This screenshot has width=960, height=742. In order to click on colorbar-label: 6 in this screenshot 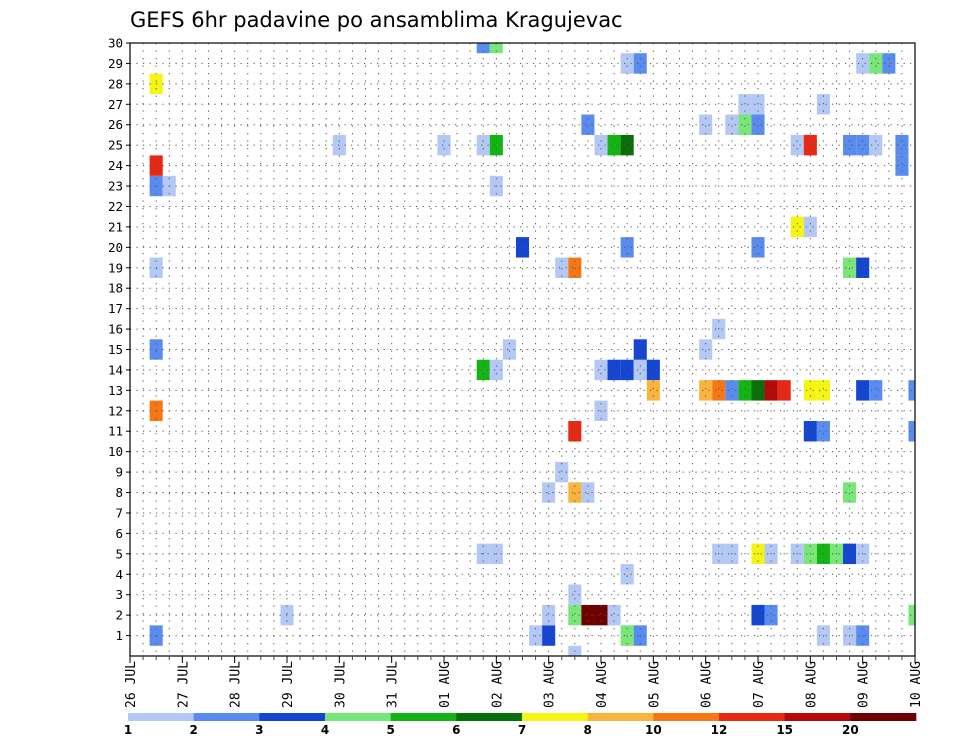, I will do `click(456, 730)`.